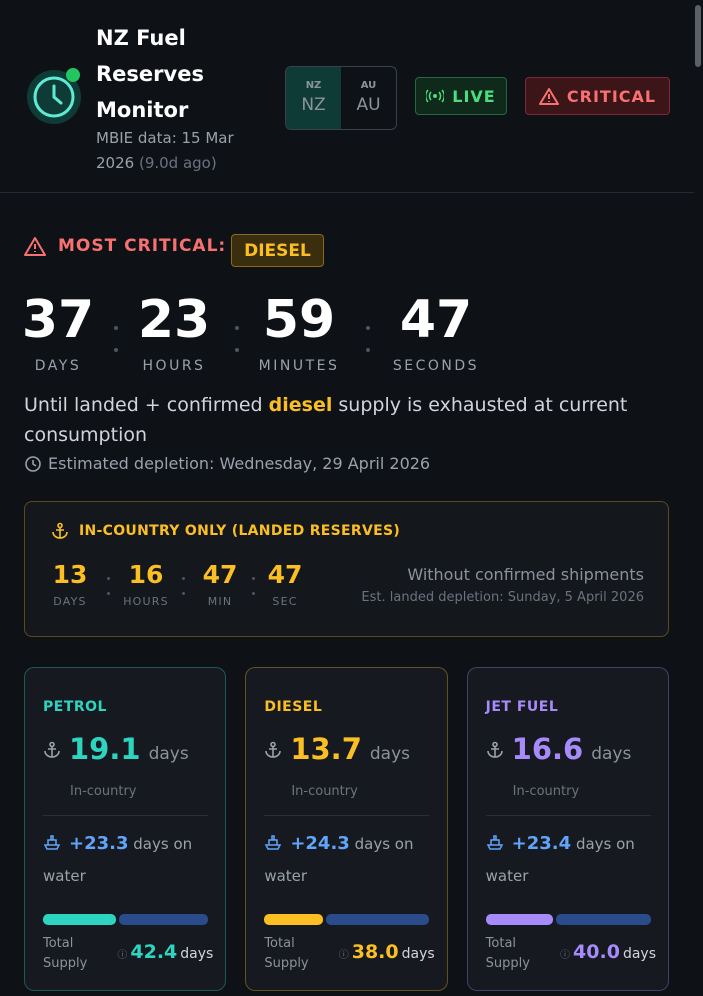 The height and width of the screenshot is (996, 703). I want to click on total: ⓘ 38.0 days, so click(387, 952).